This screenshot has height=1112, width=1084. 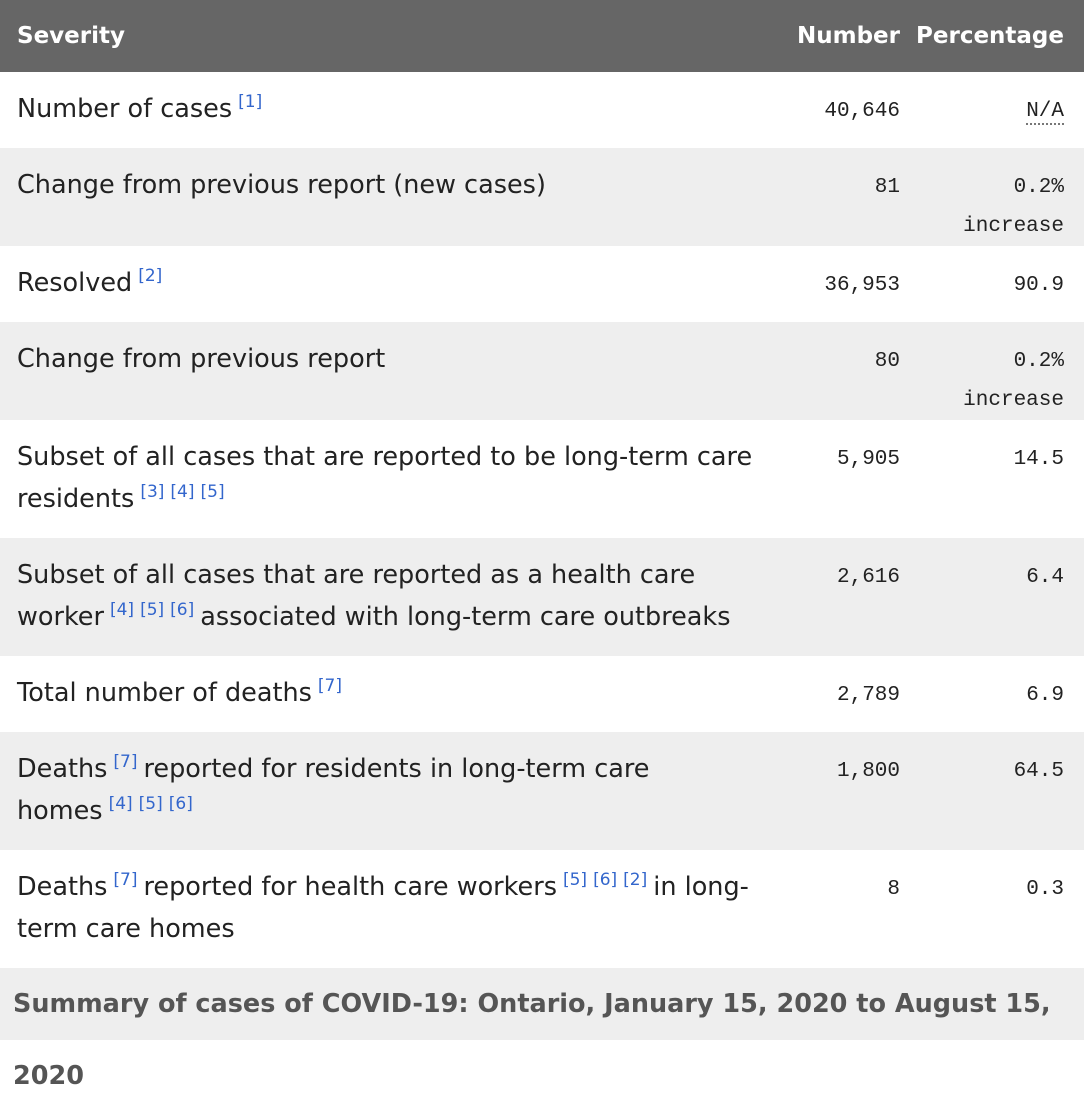 What do you see at coordinates (992, 479) in the screenshot?
I see `percentage-cell: 14.5` at bounding box center [992, 479].